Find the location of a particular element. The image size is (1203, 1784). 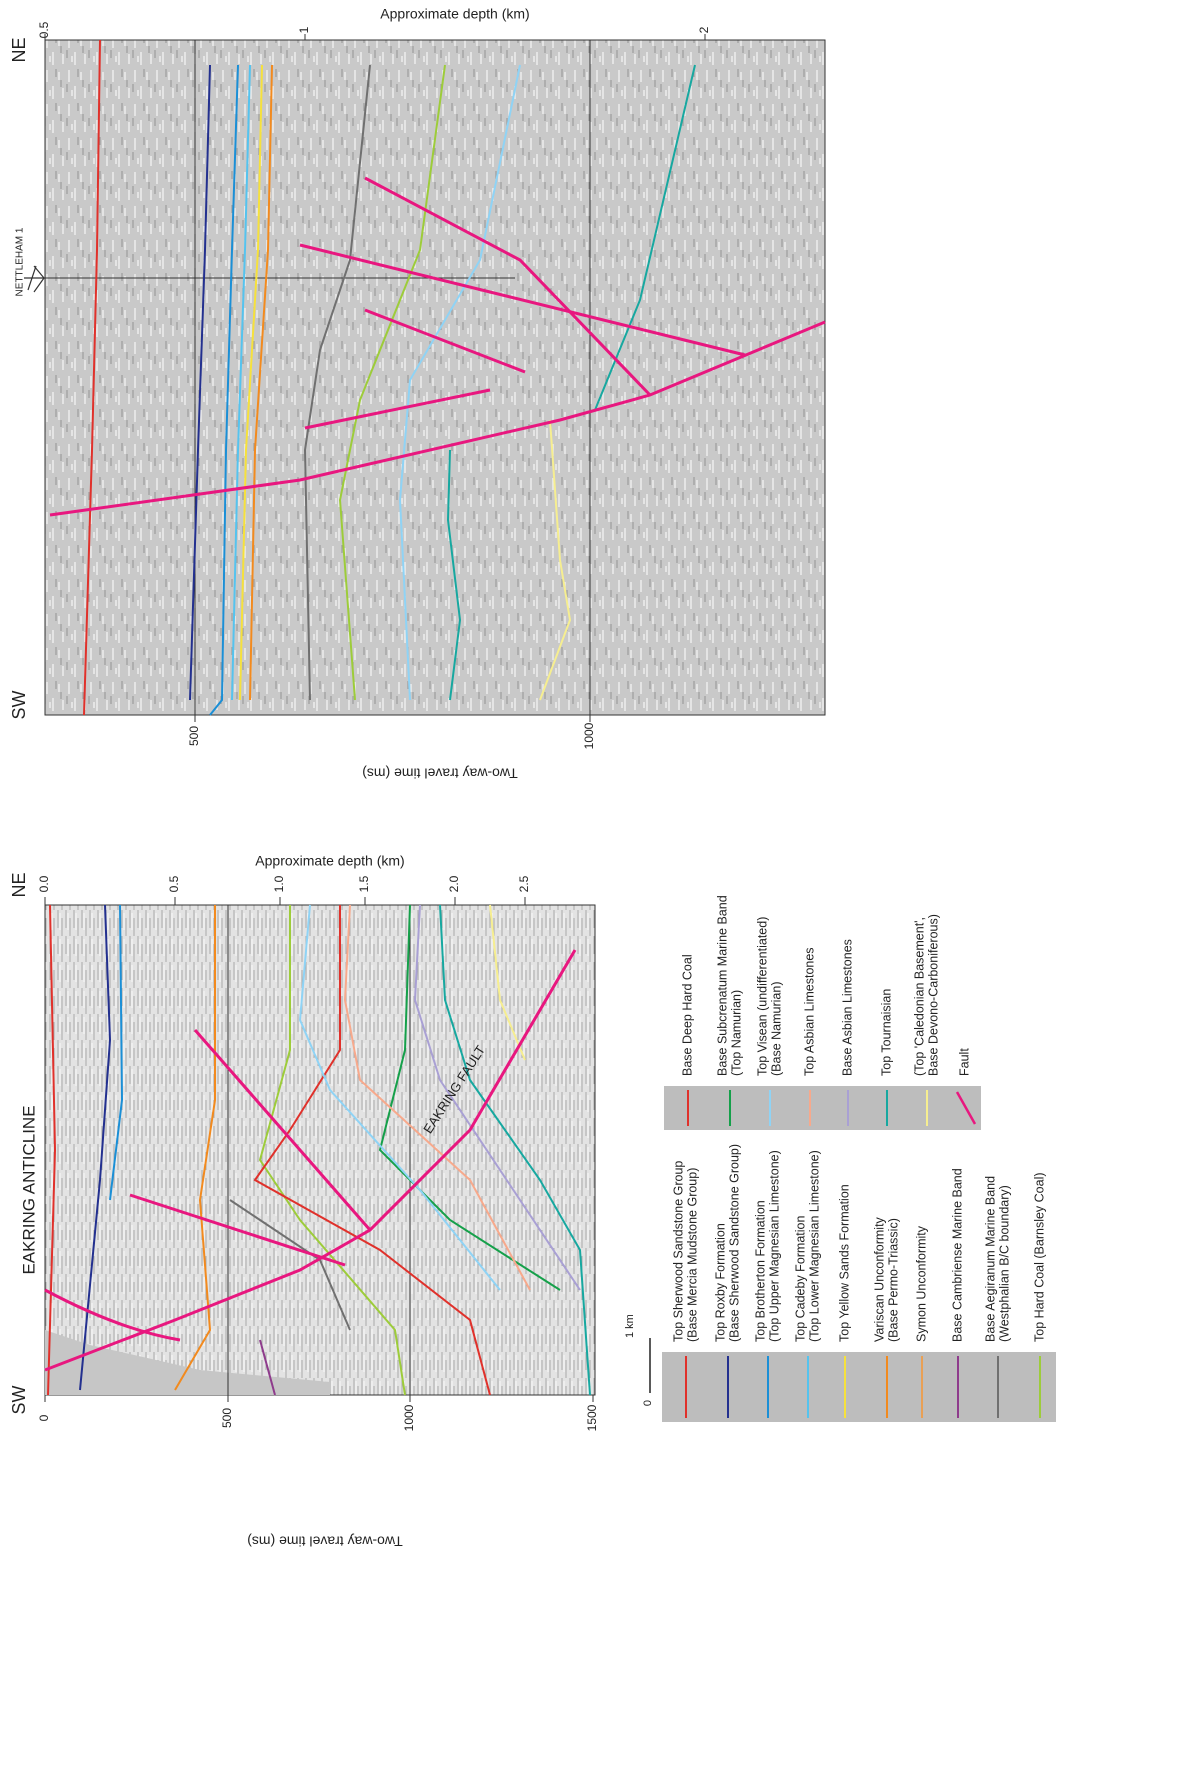

legend-label: Symon Unconformity is located at coordinates (921, 1283).